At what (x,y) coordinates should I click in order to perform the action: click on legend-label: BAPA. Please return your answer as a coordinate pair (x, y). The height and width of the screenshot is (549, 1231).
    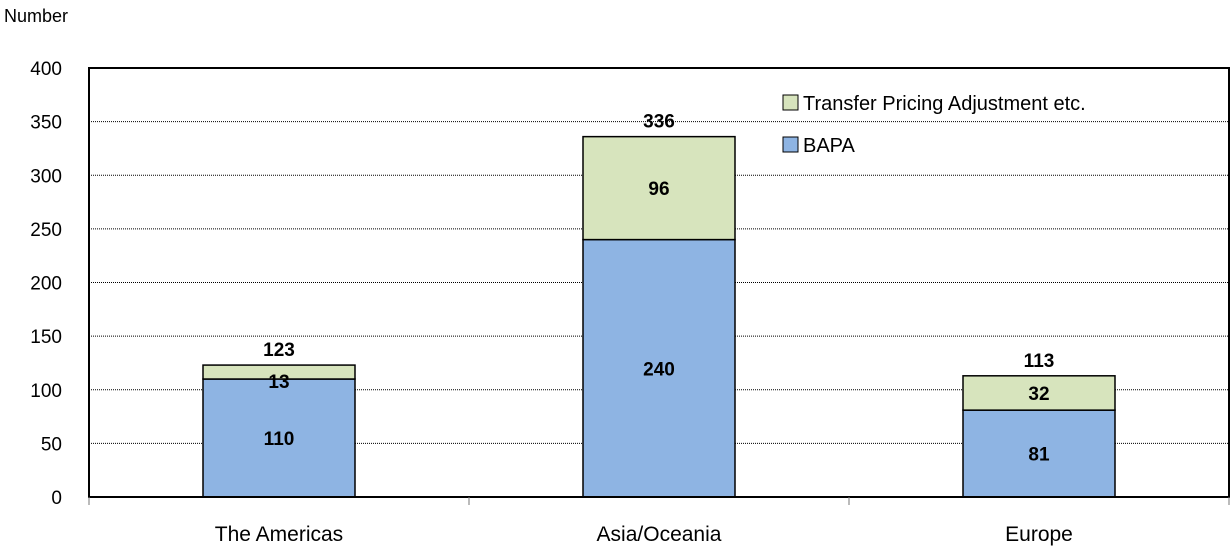
    Looking at the image, I should click on (829, 146).